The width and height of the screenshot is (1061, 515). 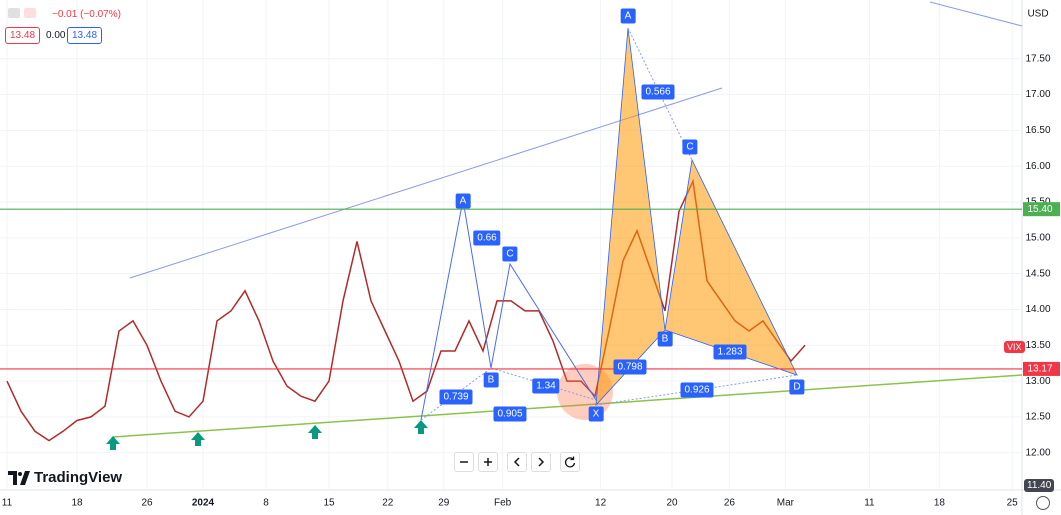 What do you see at coordinates (1037, 417) in the screenshot?
I see `y-tick-label: 12.50` at bounding box center [1037, 417].